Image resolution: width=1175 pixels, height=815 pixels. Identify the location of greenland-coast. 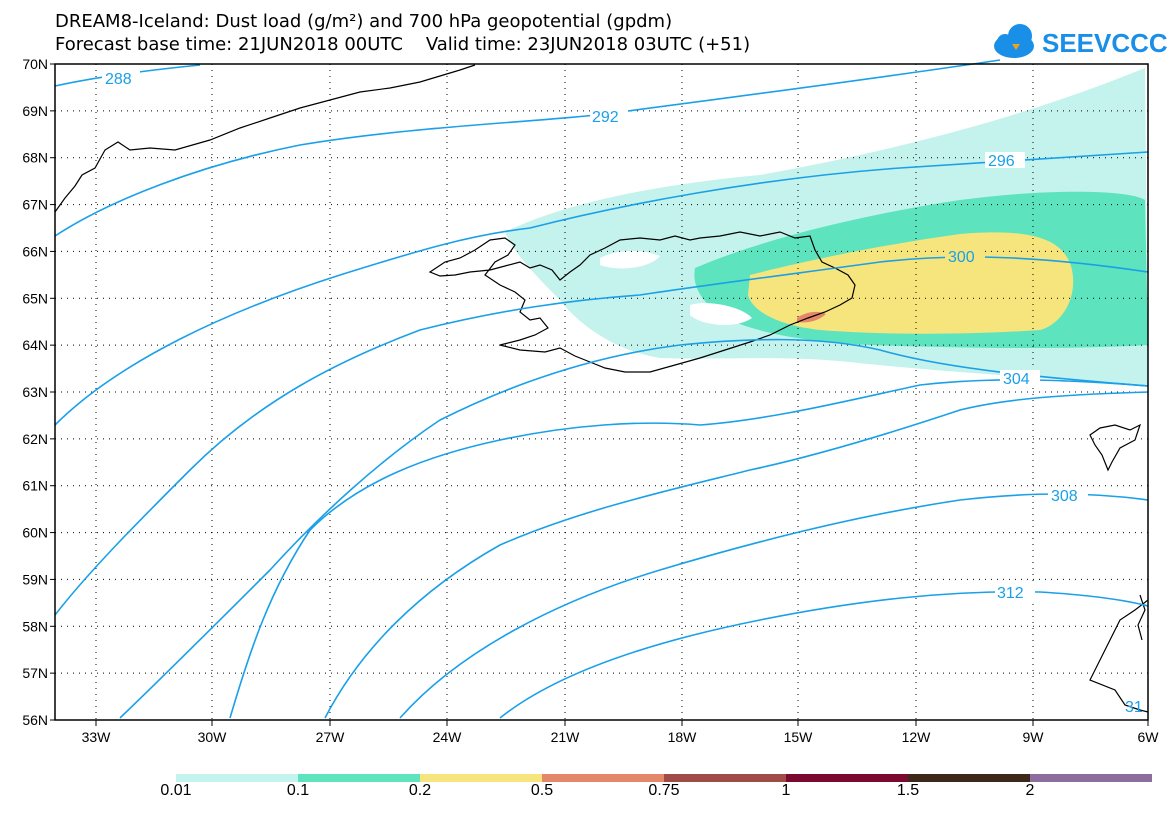
(265, 138).